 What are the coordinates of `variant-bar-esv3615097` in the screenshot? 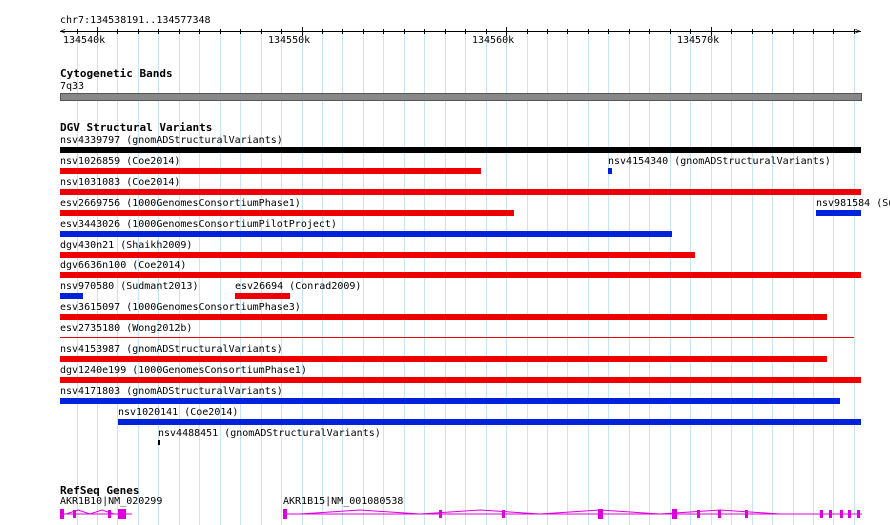 It's located at (443, 317).